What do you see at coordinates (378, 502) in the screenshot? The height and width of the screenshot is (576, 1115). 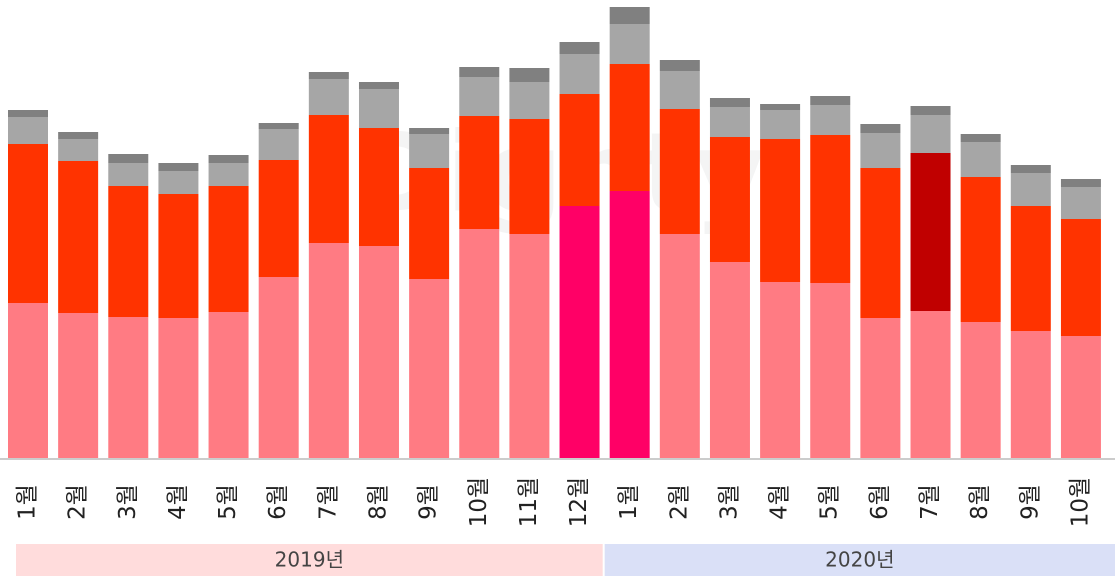 I see `x-tick-label: 8월` at bounding box center [378, 502].